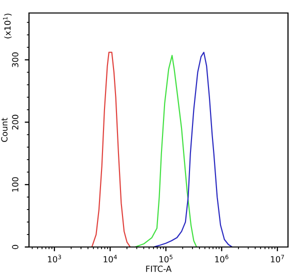 This screenshot has height=275, width=304. What do you see at coordinates (15, 247) in the screenshot?
I see `y-tick-label: 0` at bounding box center [15, 247].